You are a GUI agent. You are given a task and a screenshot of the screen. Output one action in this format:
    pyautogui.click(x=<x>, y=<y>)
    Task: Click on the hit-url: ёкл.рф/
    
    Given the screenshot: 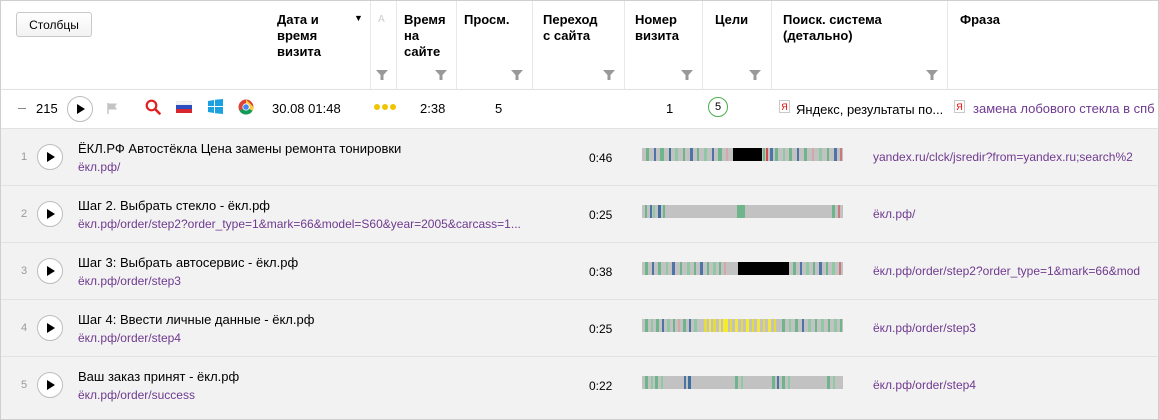 What is the action you would take?
    pyautogui.click(x=99, y=167)
    